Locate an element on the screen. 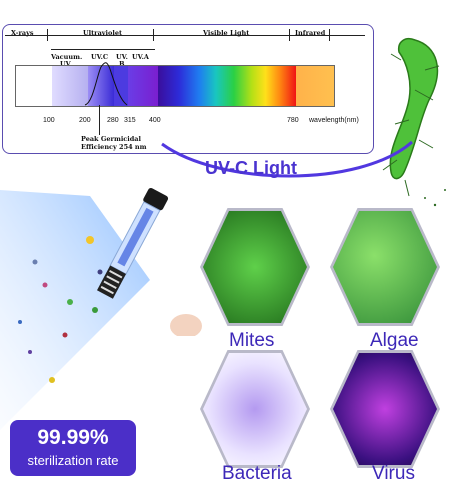  band-label-vacuum-uv: Vacuum. is located at coordinates (67, 57).